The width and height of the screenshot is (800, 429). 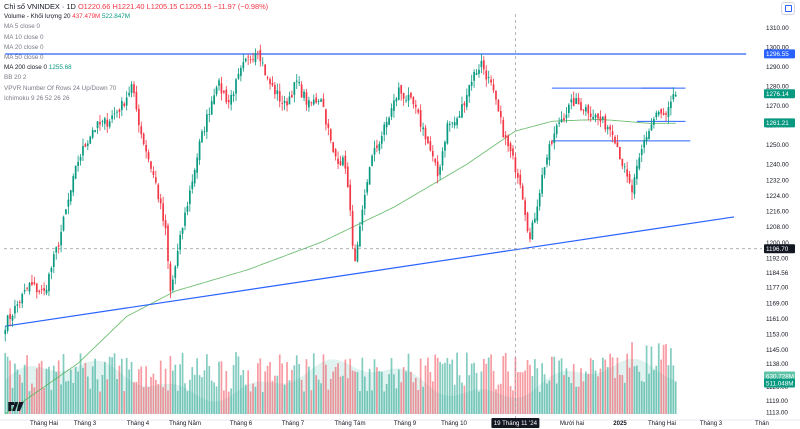 I want to click on indicator-ma5: MA 5 close 0, so click(x=136, y=27).